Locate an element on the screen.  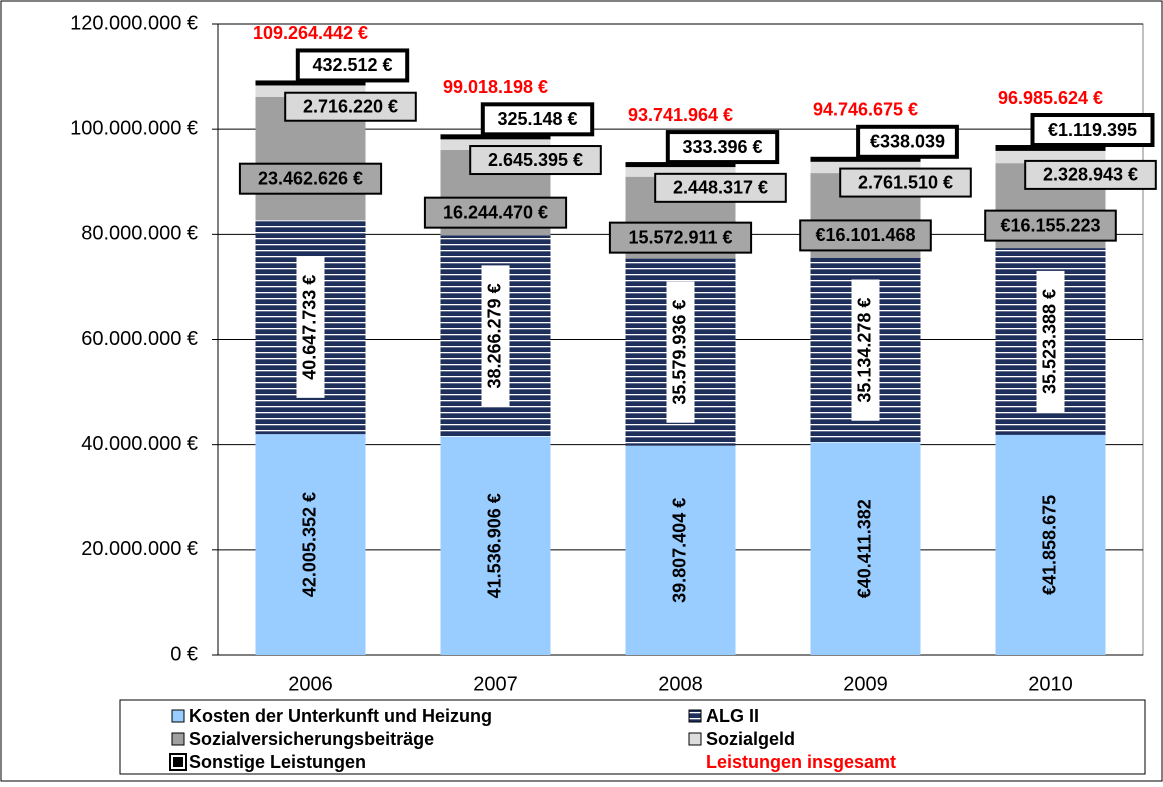
value-label: 2.761.510 € is located at coordinates (905, 182).